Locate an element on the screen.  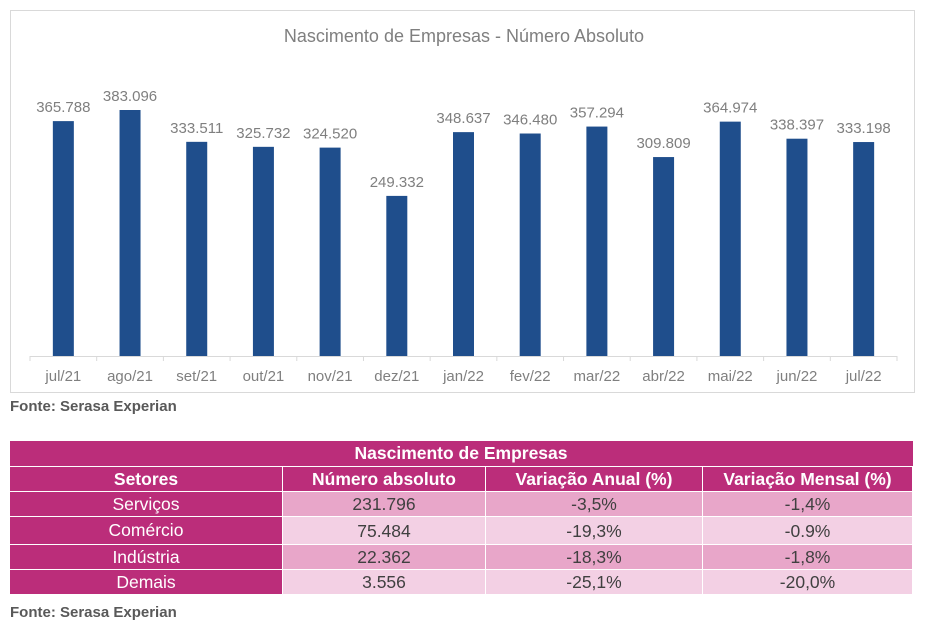
data-label: 346.480 is located at coordinates (530, 120).